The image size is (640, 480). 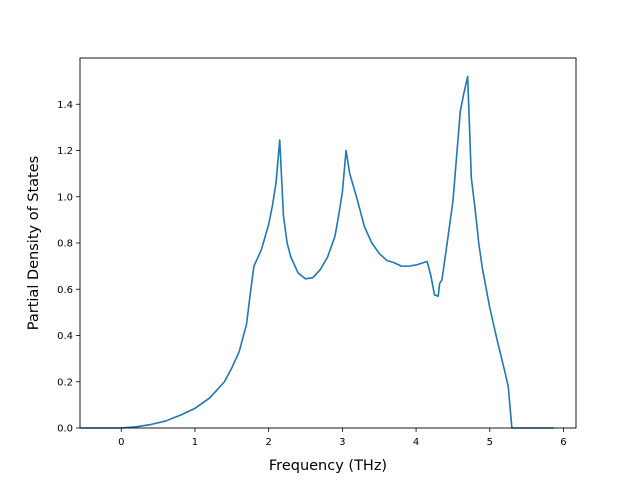 I want to click on x-tick-label: 1, so click(x=195, y=442).